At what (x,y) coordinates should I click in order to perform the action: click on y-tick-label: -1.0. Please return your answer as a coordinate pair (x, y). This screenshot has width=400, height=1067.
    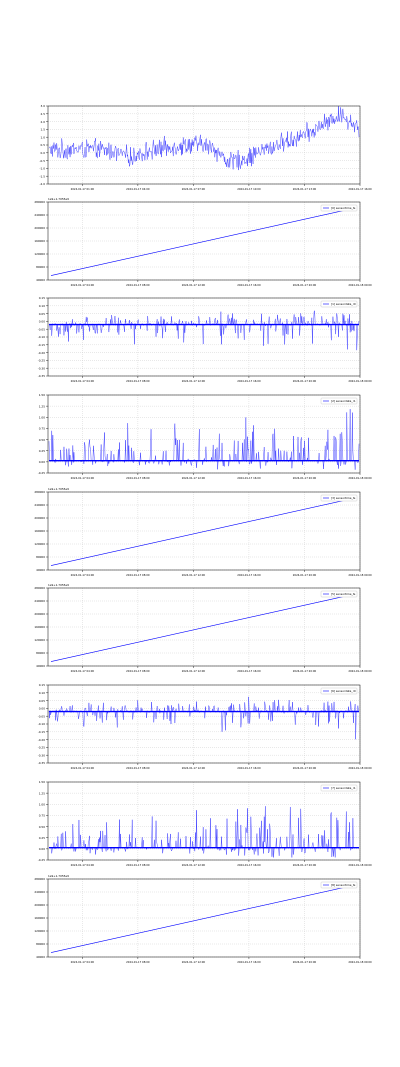
    Looking at the image, I should click on (43, 169).